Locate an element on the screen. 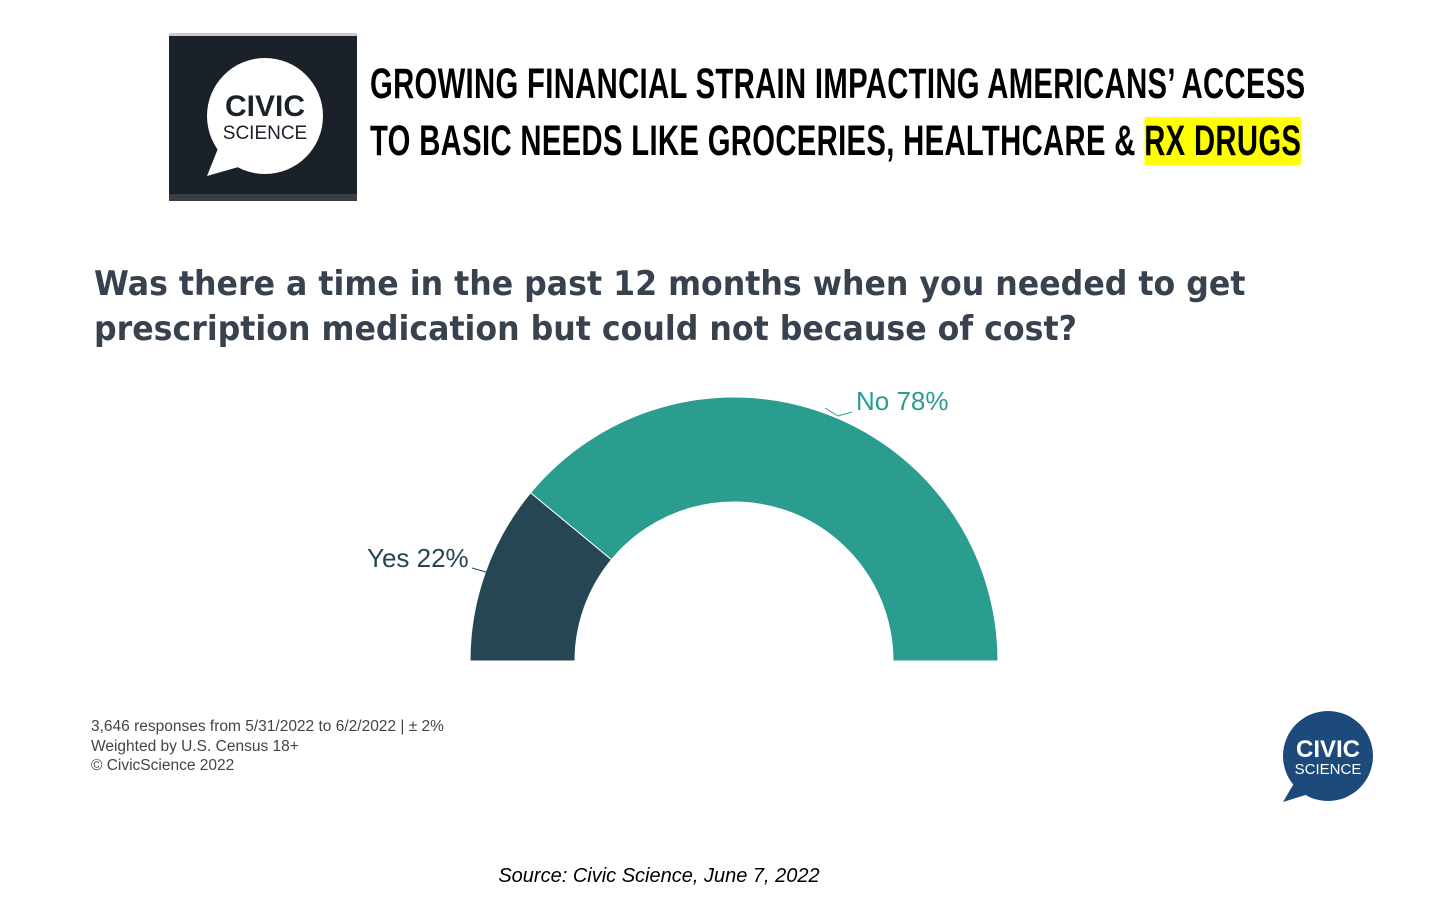  civic-science-logo-header: CIVIC SCIENCE is located at coordinates (263, 117).